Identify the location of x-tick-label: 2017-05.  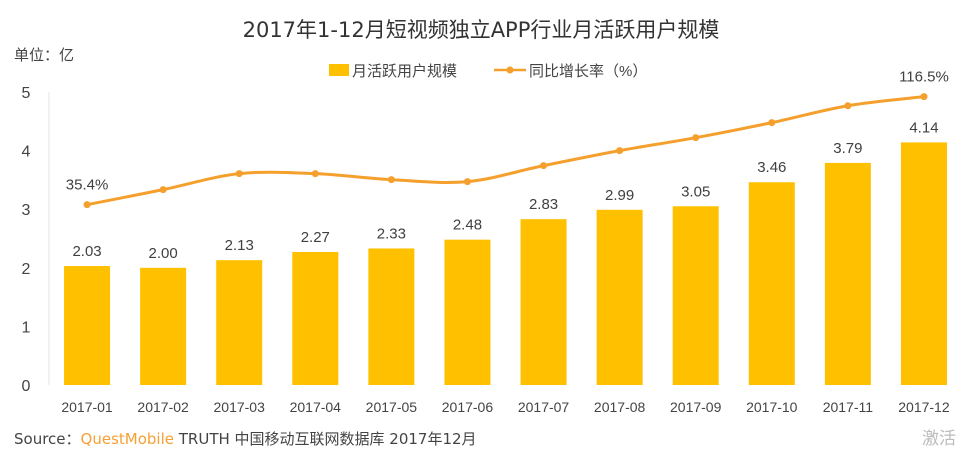
(392, 407).